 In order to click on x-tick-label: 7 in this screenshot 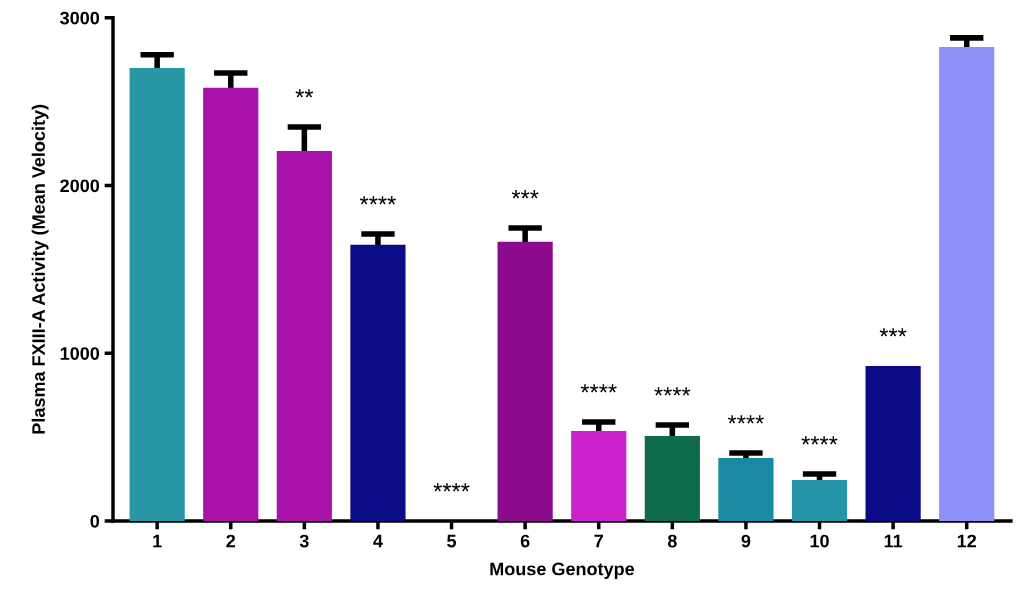, I will do `click(598, 541)`.